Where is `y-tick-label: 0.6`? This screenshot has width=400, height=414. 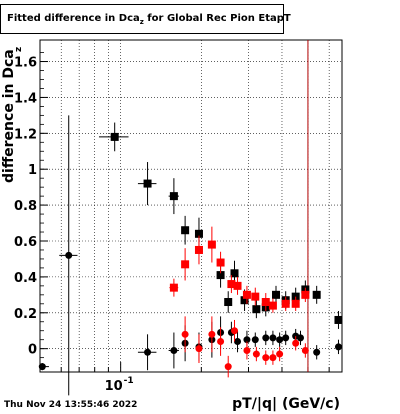 y-tick-label: 0.6 is located at coordinates (25, 242).